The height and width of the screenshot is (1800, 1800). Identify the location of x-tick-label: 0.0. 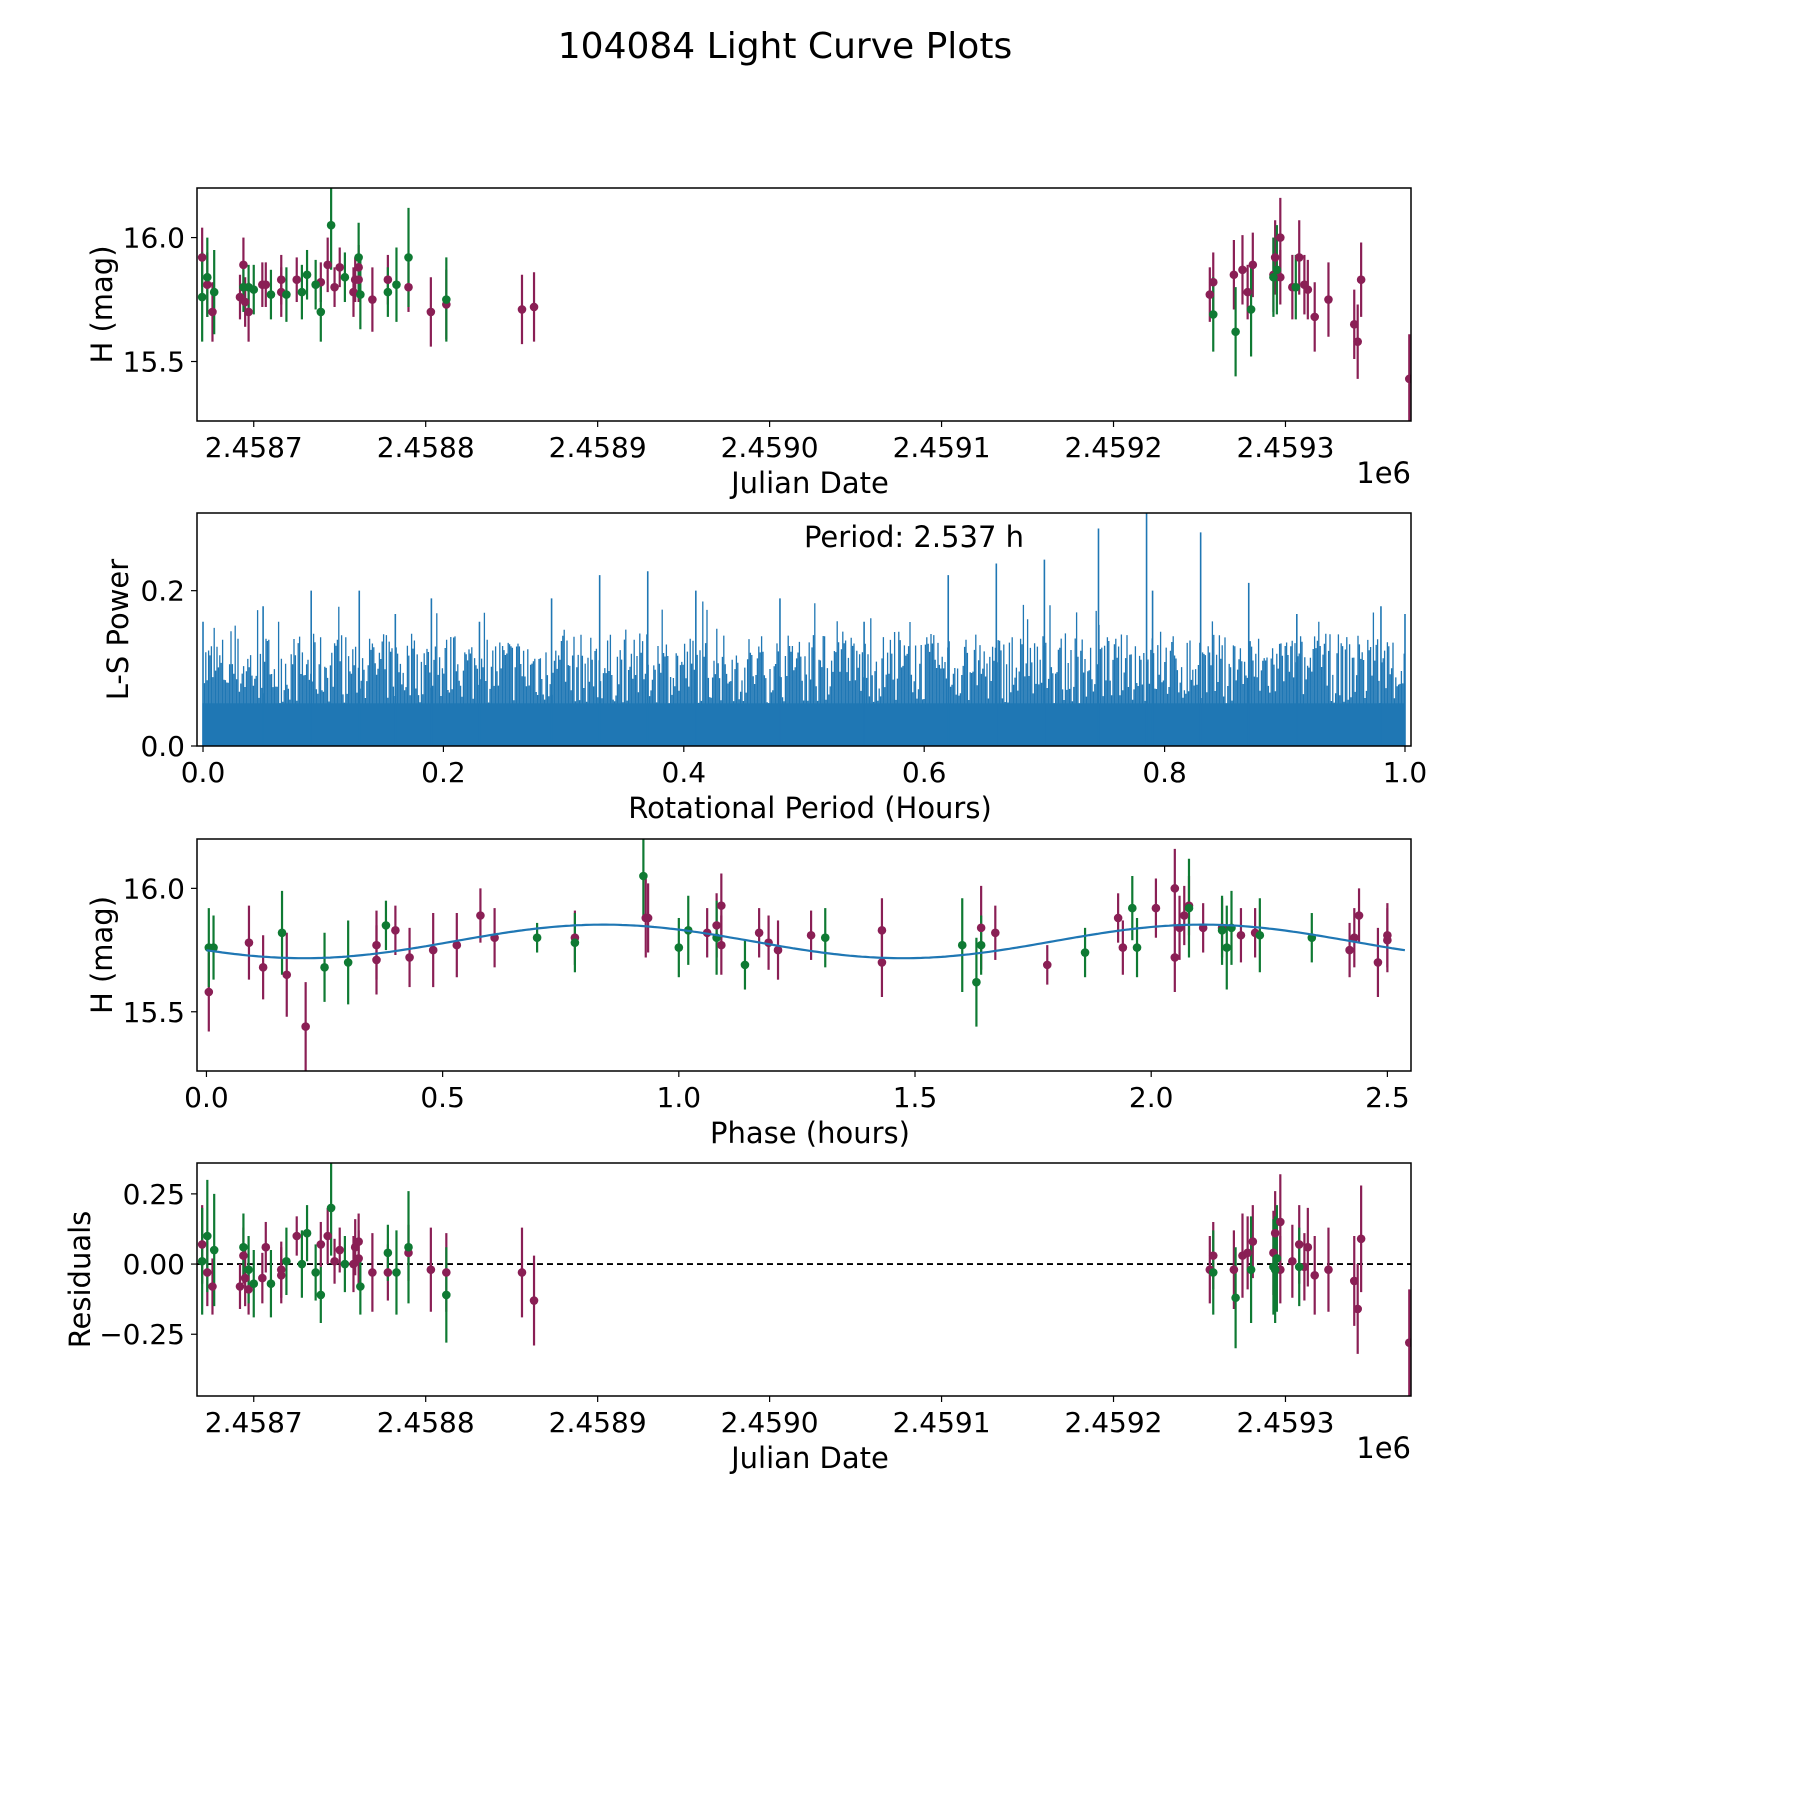
(206, 1097).